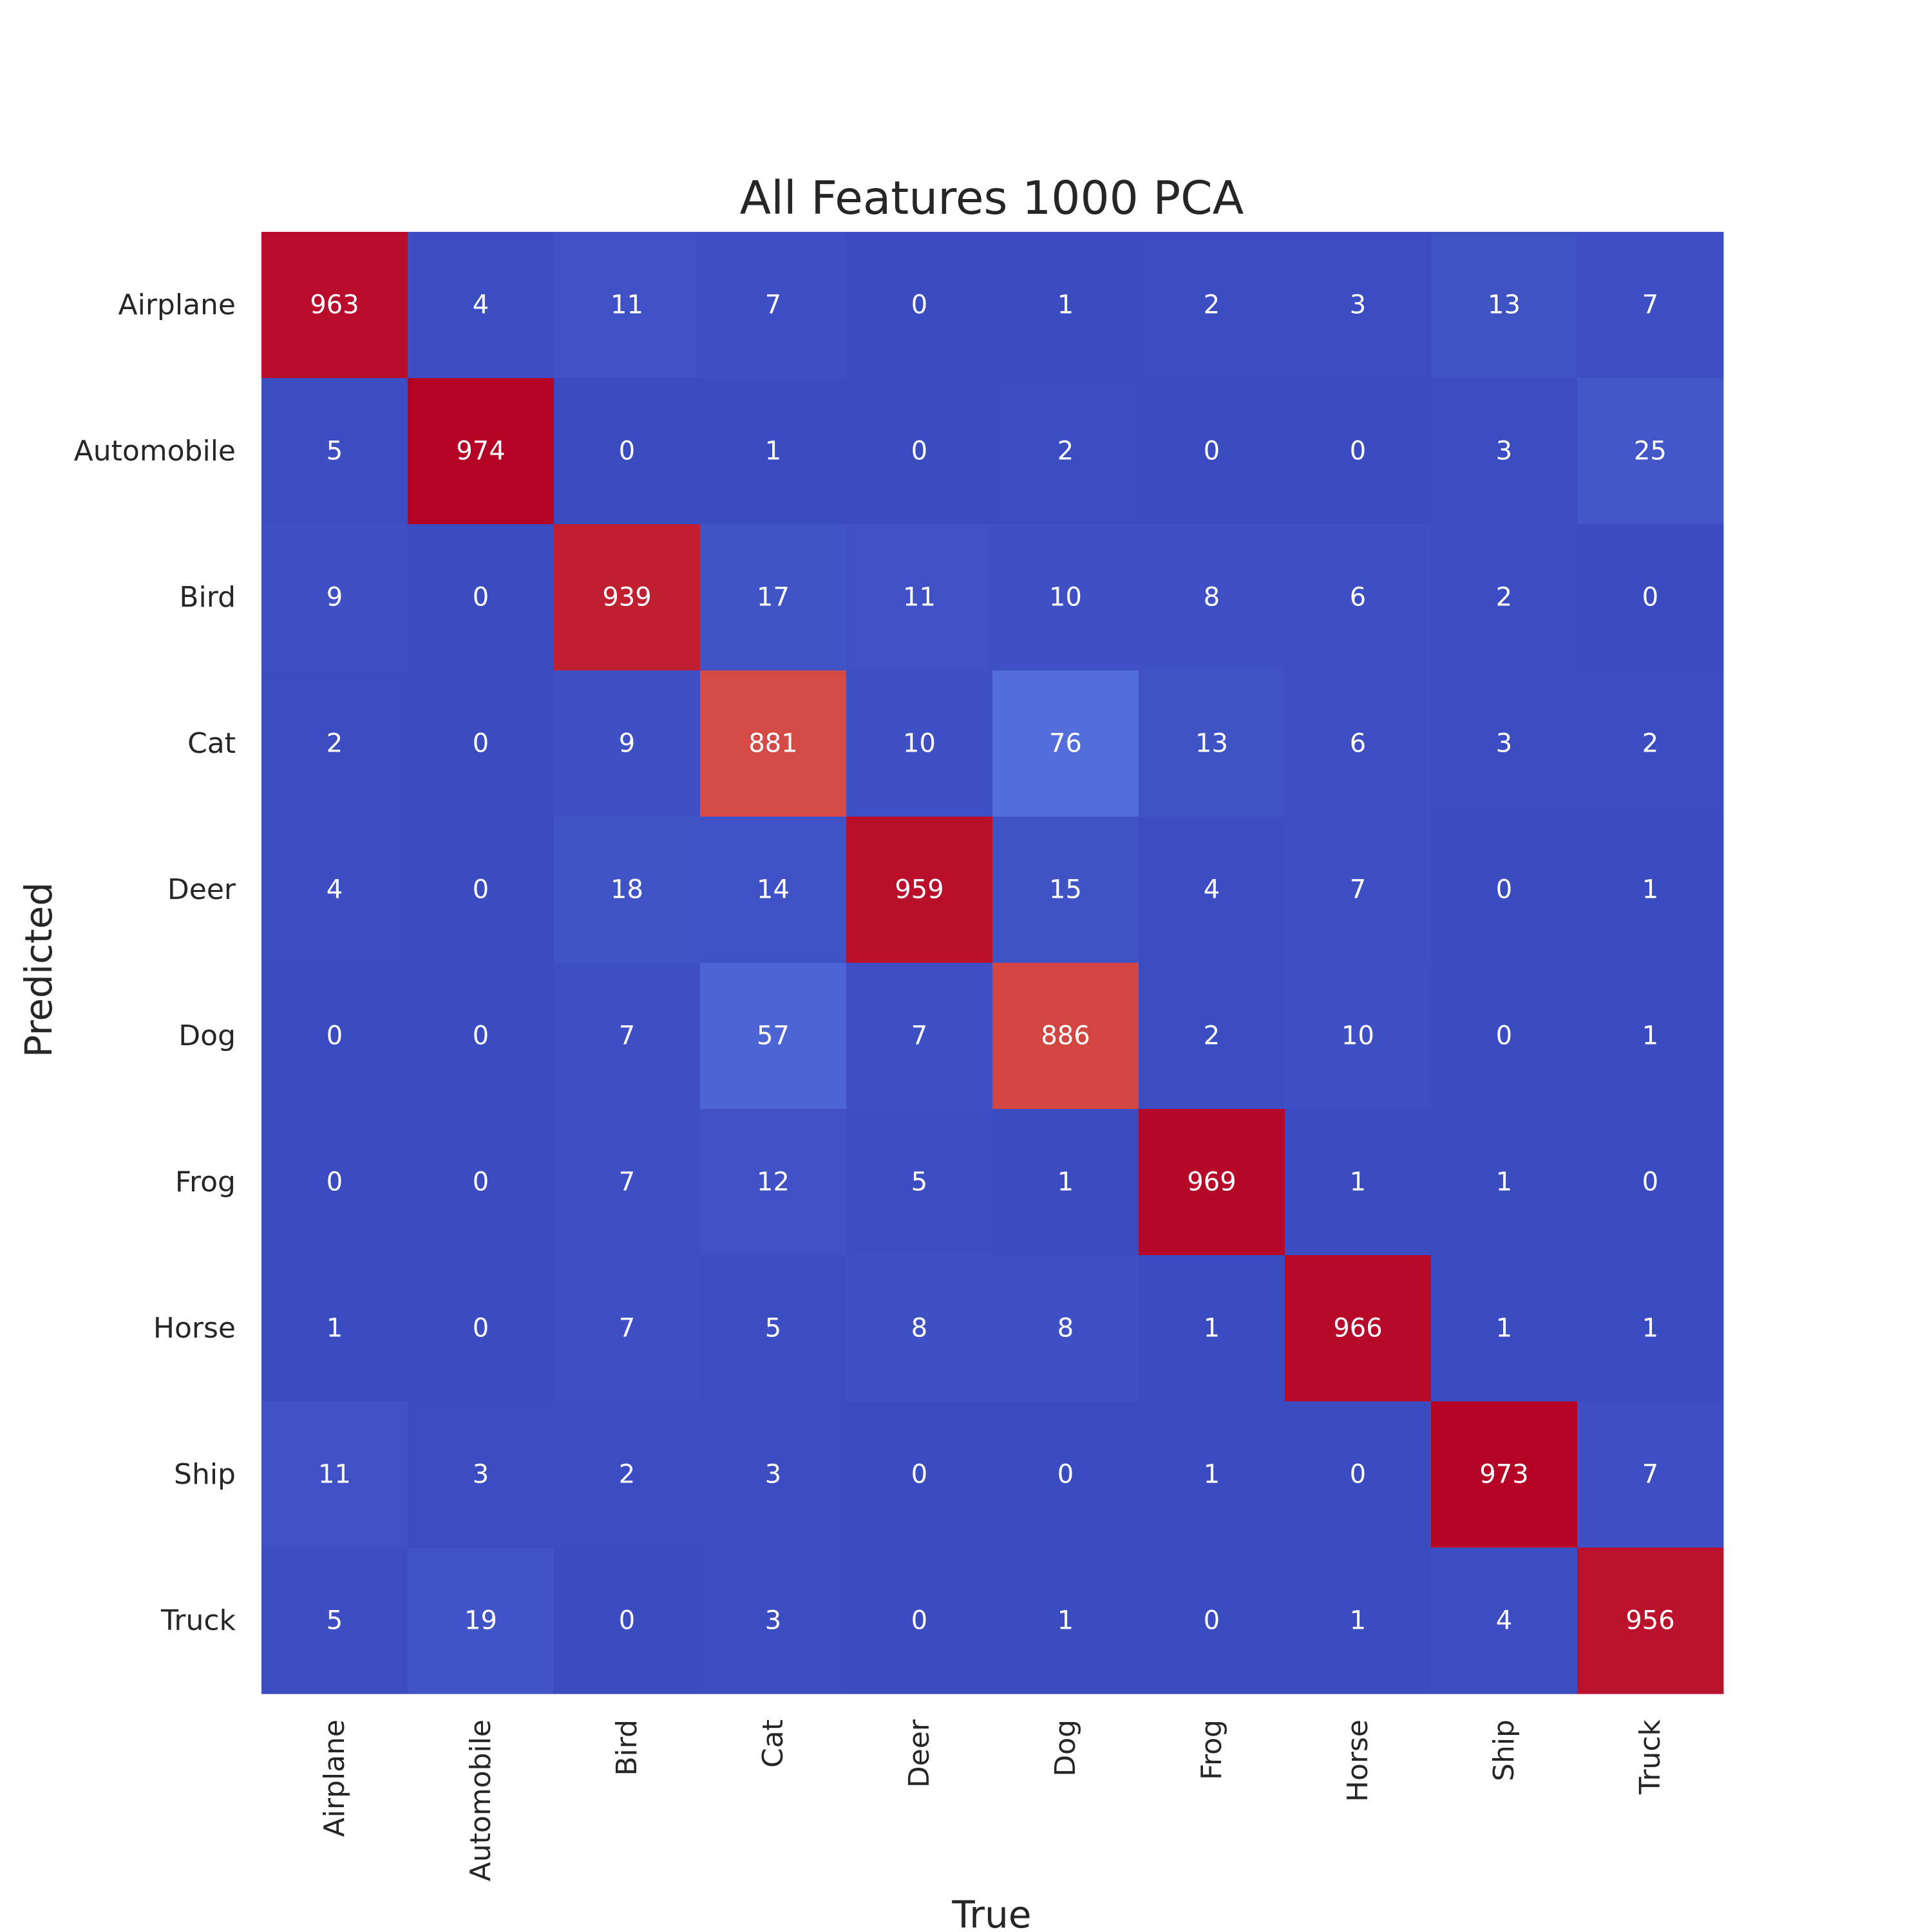 The width and height of the screenshot is (1932, 1932). What do you see at coordinates (1358, 305) in the screenshot?
I see `cell-value-label: 3` at bounding box center [1358, 305].